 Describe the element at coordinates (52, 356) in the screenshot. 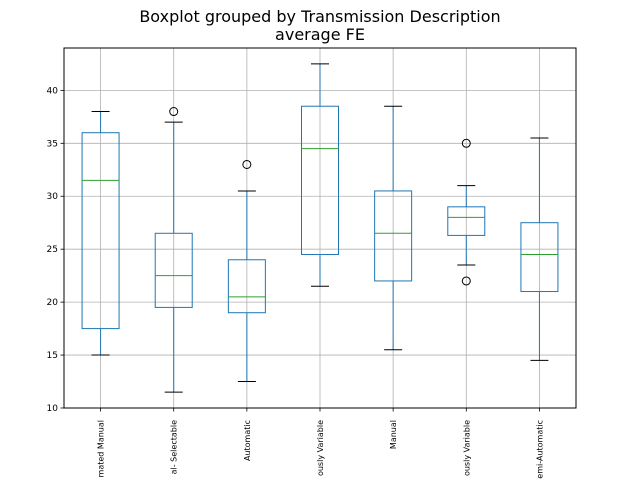

I see `y-tick-label: 15` at that location.